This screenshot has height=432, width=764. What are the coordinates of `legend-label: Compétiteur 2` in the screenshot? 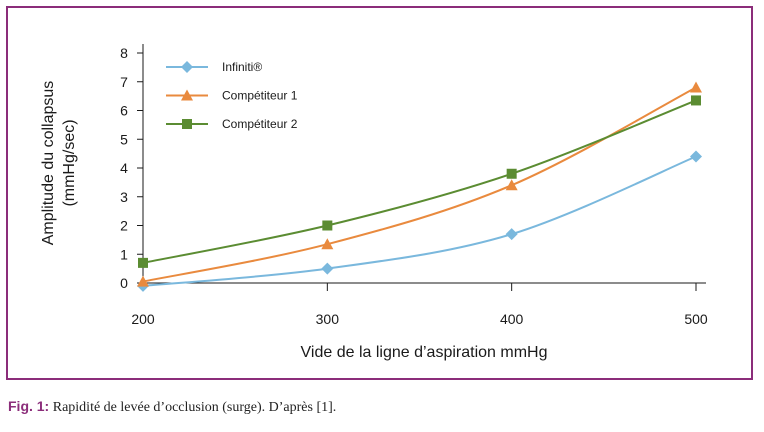 It's located at (260, 124).